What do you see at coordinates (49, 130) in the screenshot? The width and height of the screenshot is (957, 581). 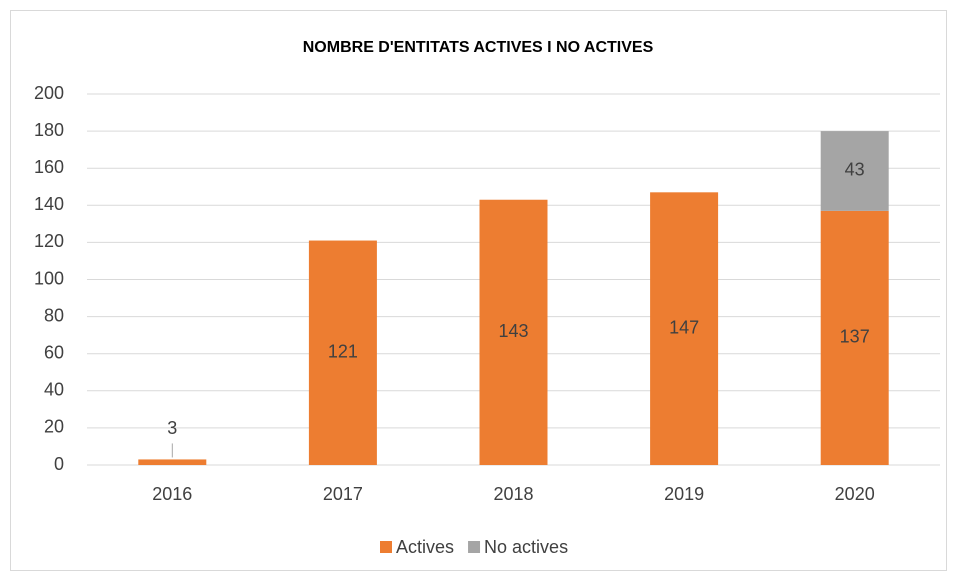 I see `y-tick-label: 180` at bounding box center [49, 130].